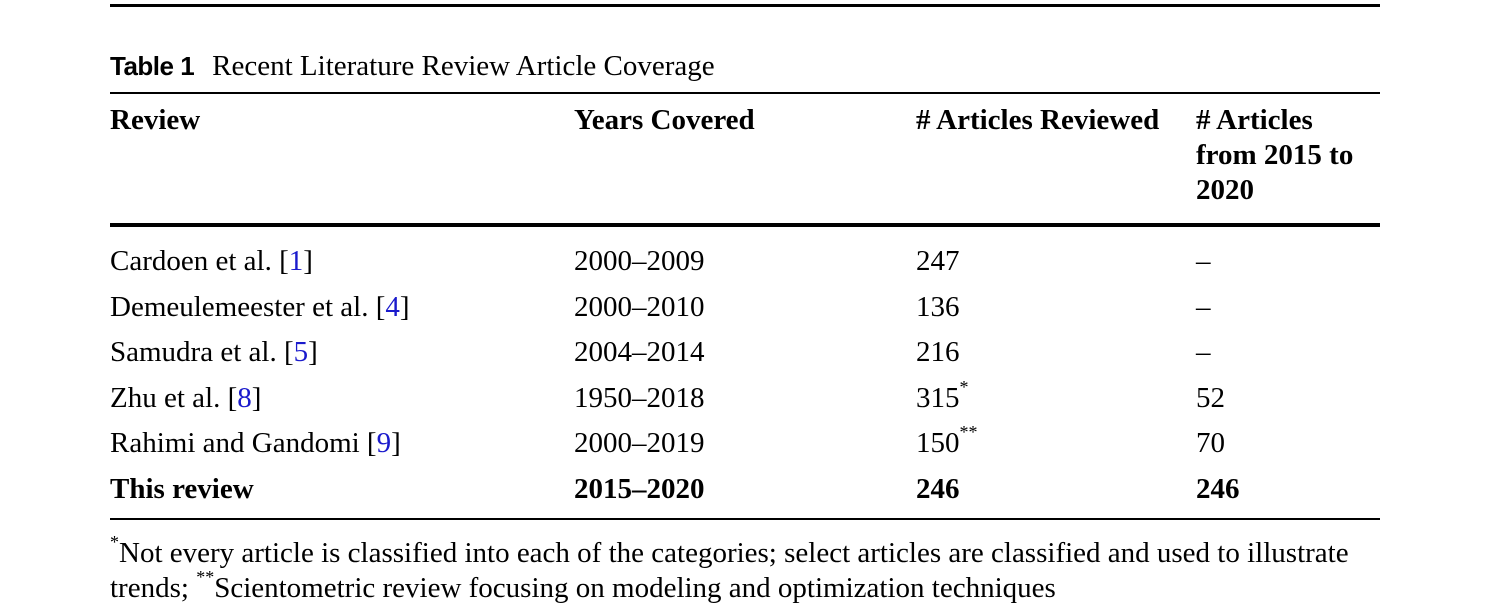 This screenshot has height=612, width=1502. I want to click on summary-cell-author: This review, so click(182, 489).